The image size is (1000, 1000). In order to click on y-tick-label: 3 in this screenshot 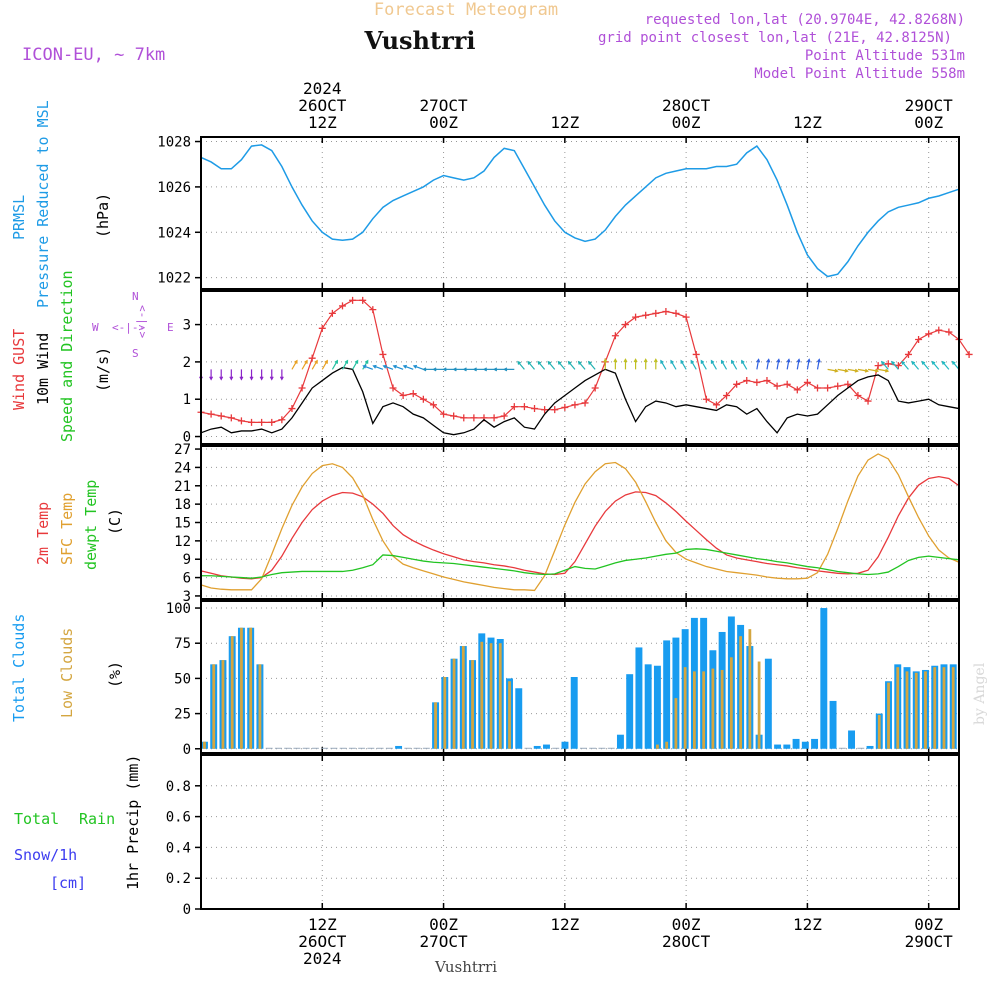, I will do `click(187, 326)`.